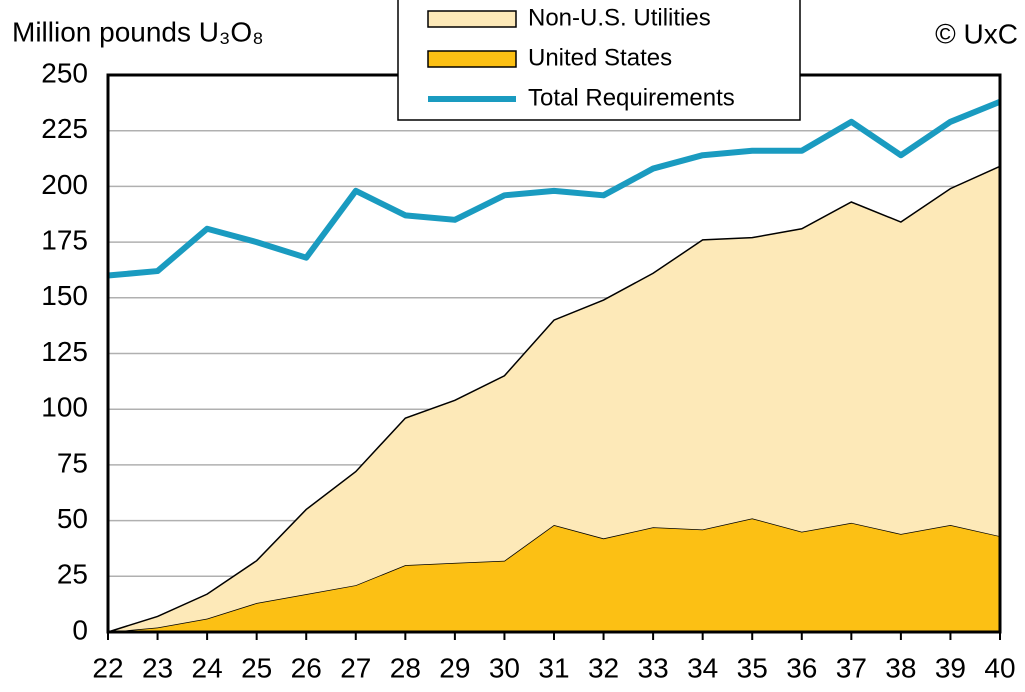 The image size is (1025, 692). What do you see at coordinates (306, 667) in the screenshot?
I see `x-tick-label: 26` at bounding box center [306, 667].